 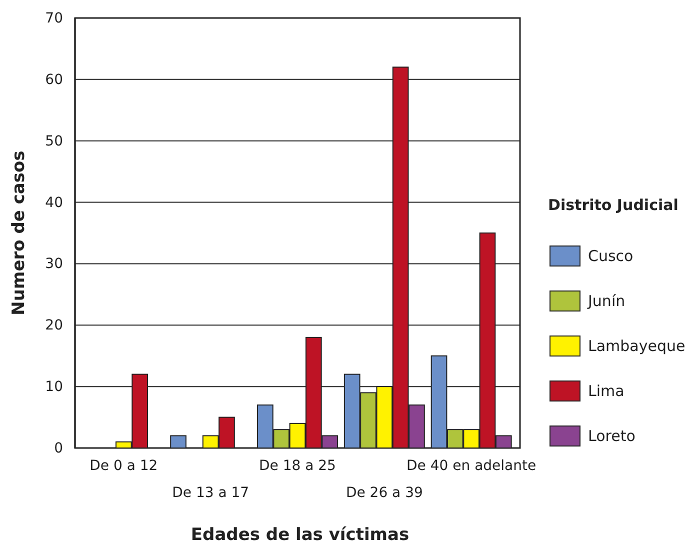 What do you see at coordinates (54, 141) in the screenshot?
I see `y-tick-label: 50` at bounding box center [54, 141].